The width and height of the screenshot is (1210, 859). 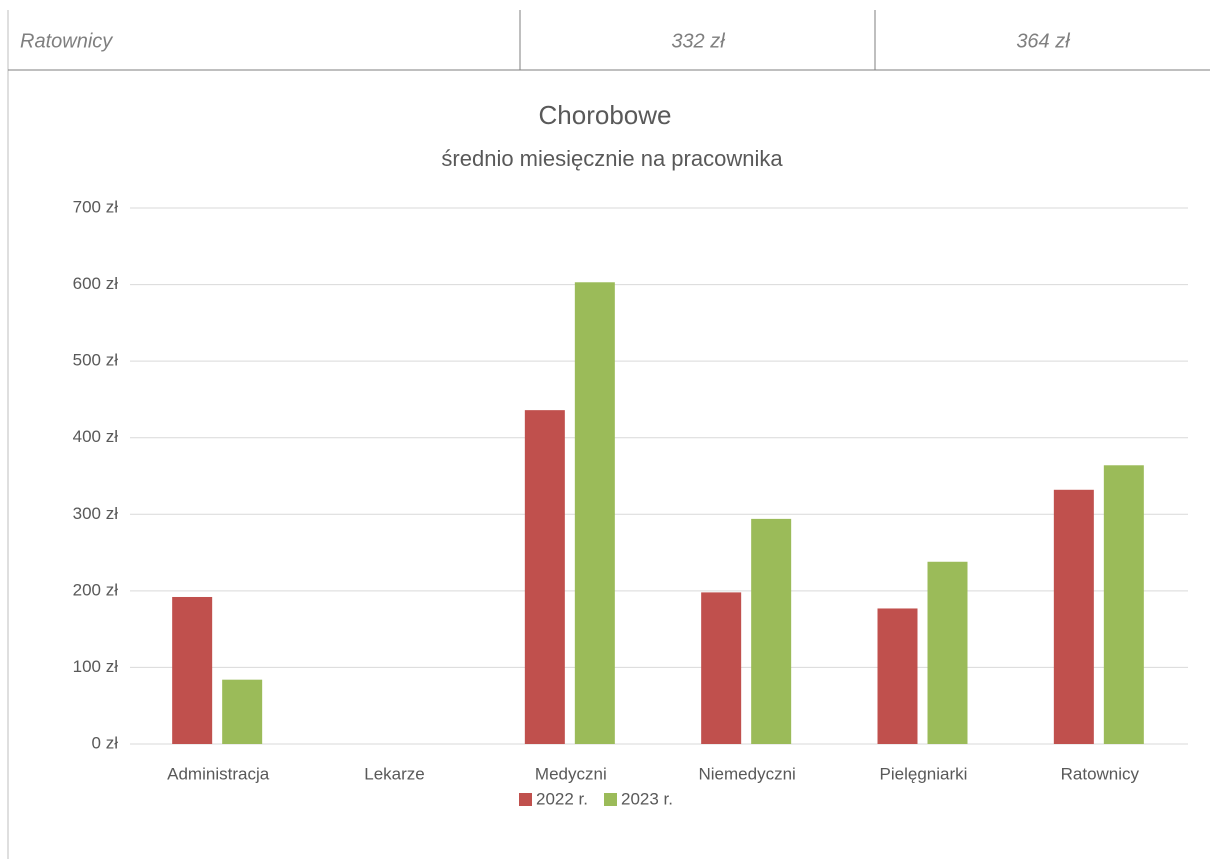 I want to click on table-cell: 332 zł, so click(x=698, y=41).